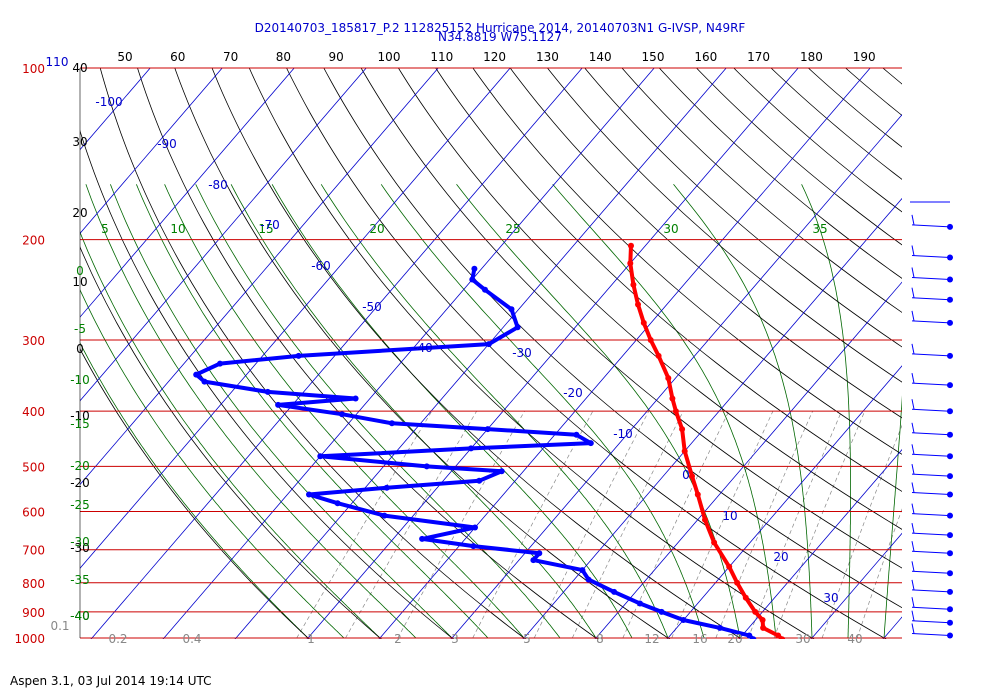 The image size is (1000, 700). I want to click on pressure-tick-label: 900, so click(33, 613).